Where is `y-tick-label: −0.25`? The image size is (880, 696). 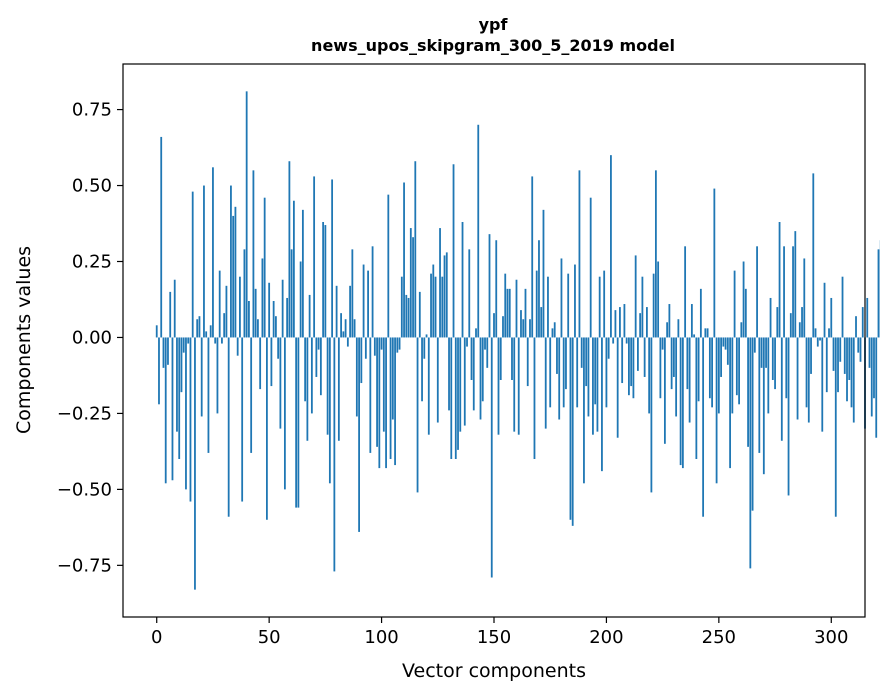 y-tick-label: −0.25 is located at coordinates (84, 413).